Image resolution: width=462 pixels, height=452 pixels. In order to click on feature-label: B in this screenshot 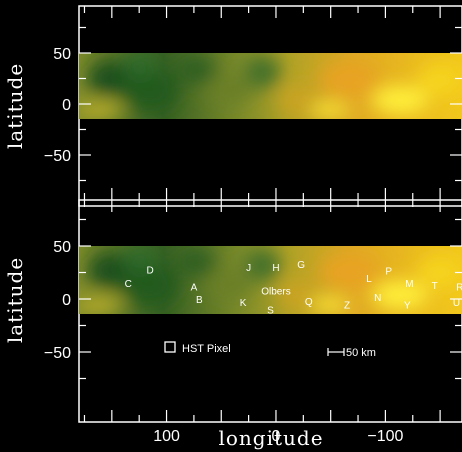, I will do `click(199, 300)`.